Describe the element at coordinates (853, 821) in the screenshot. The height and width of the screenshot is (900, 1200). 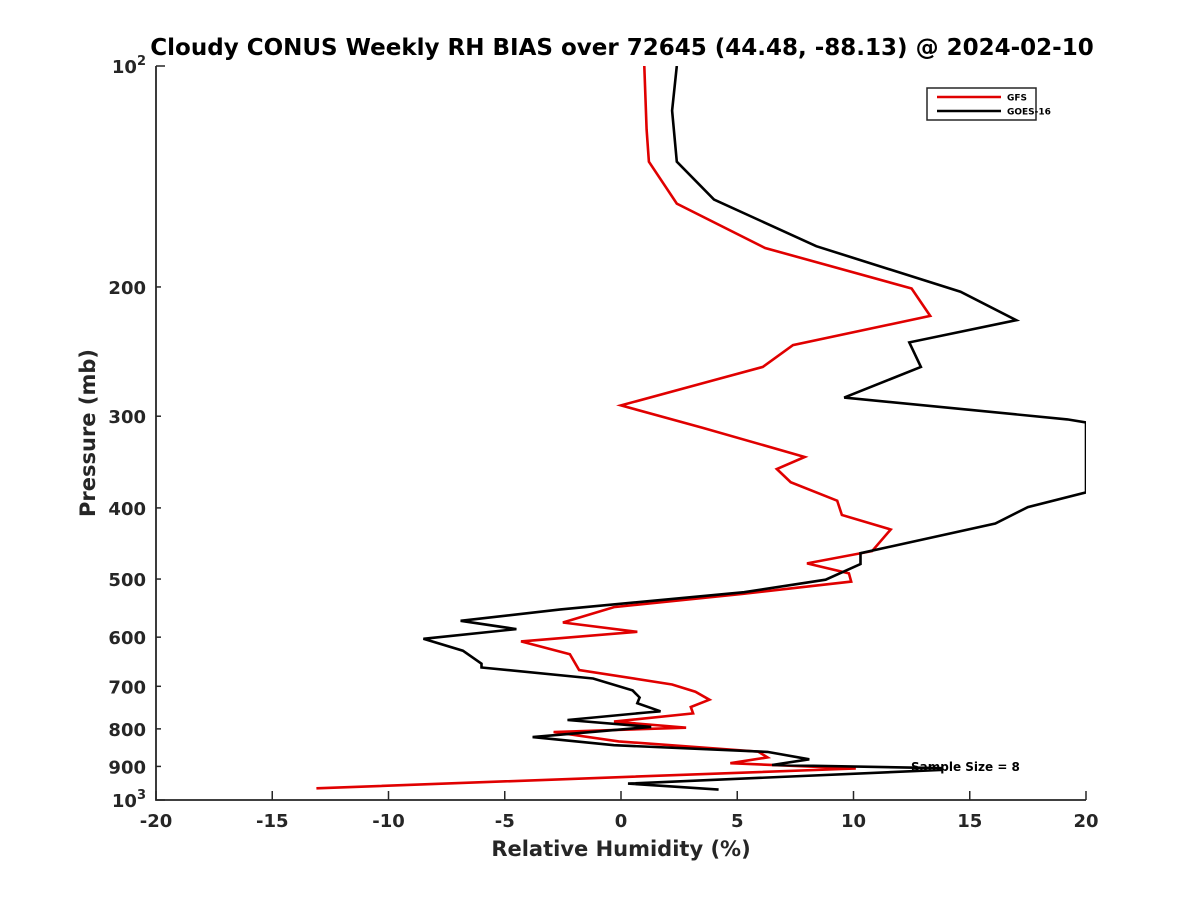
I see `x-tick-label: 10` at that location.